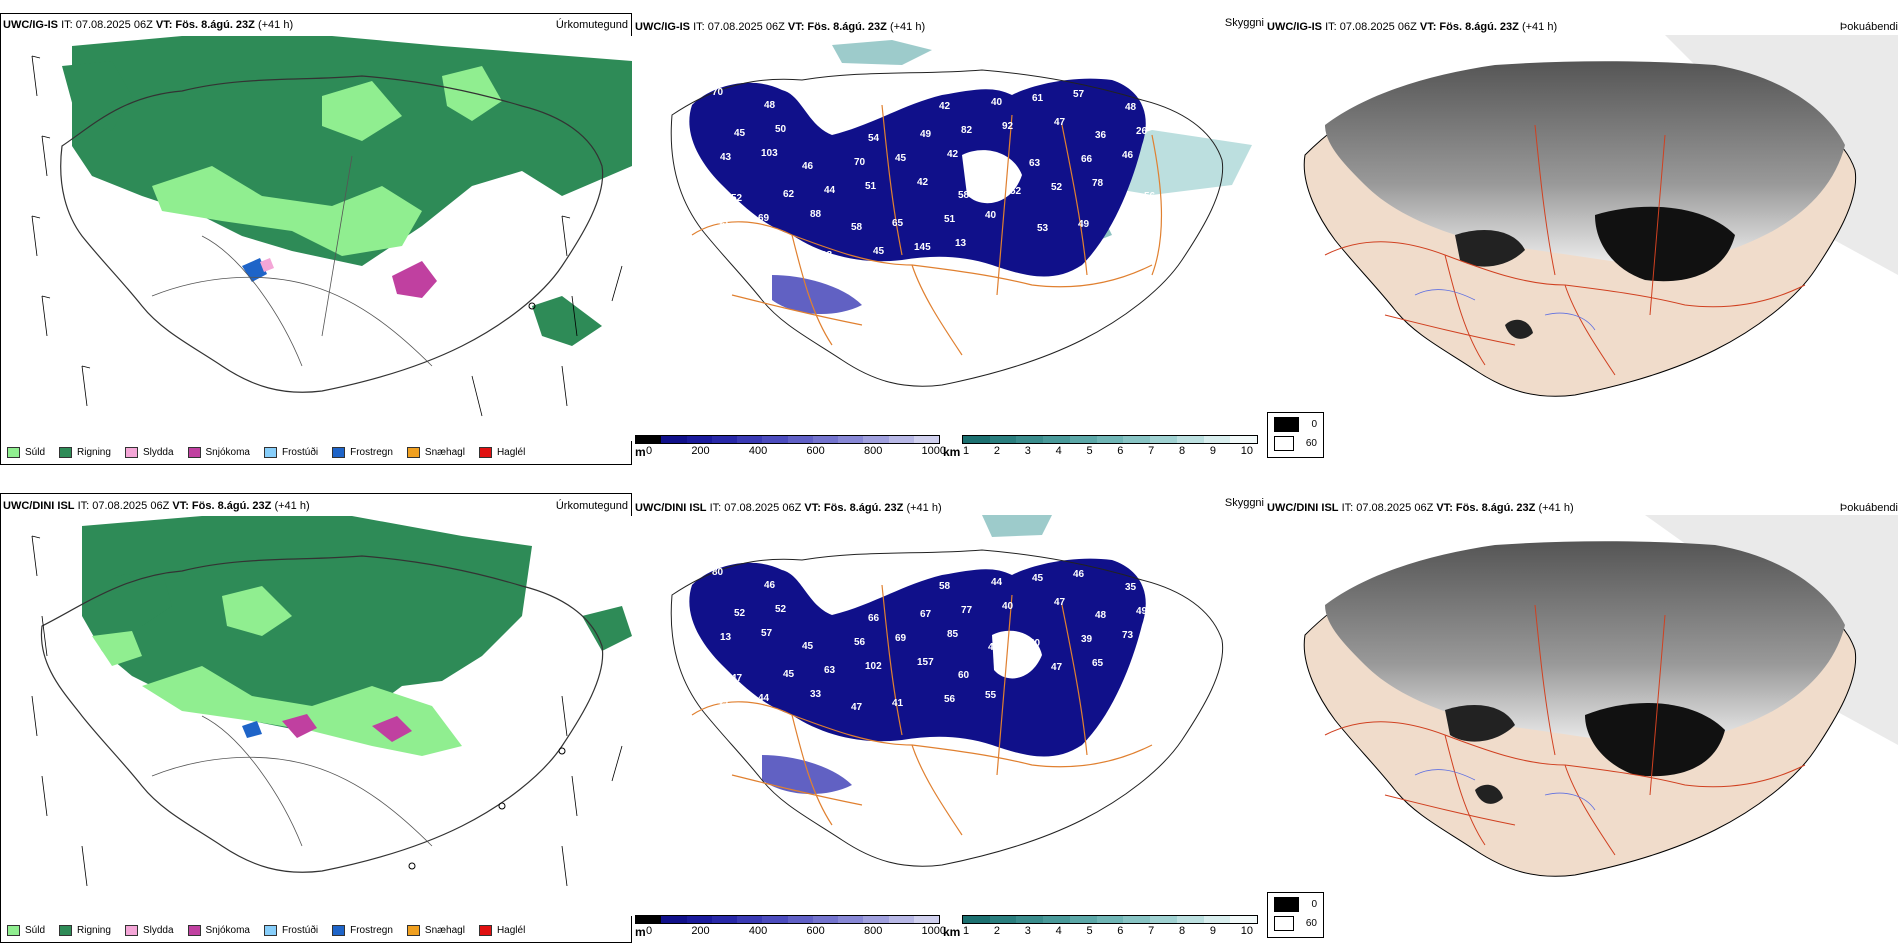 The image size is (1900, 950). I want to click on legend-item: Snjókoma, so click(218, 930).